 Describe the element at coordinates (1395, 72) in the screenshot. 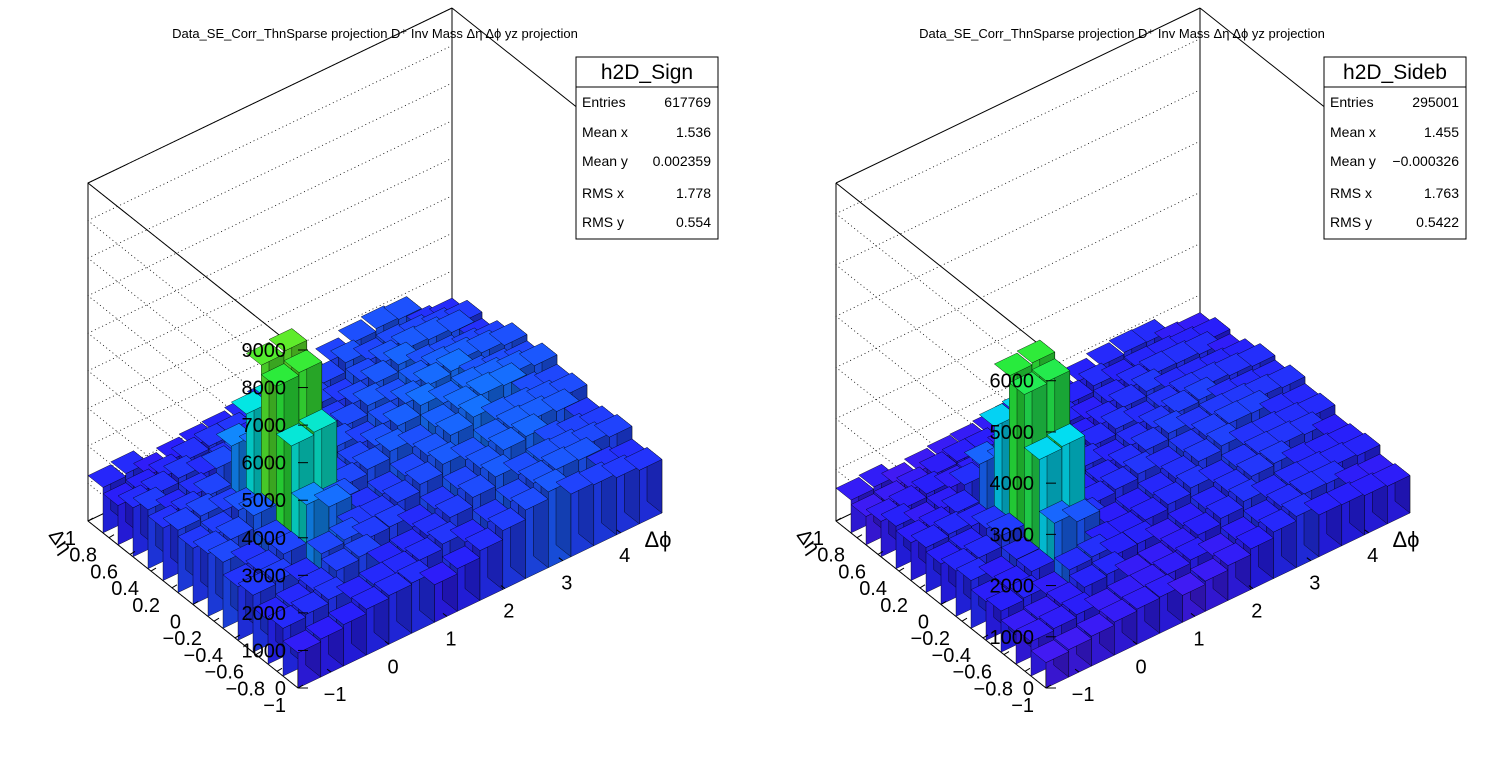

I see `stats-title: h2D_Sideb` at that location.